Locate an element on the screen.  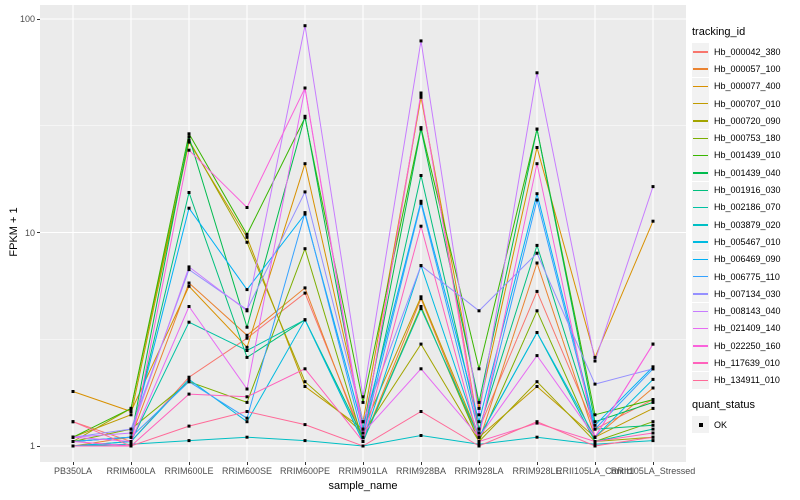
legend-label: Hb_002186_070 is located at coordinates (747, 207).